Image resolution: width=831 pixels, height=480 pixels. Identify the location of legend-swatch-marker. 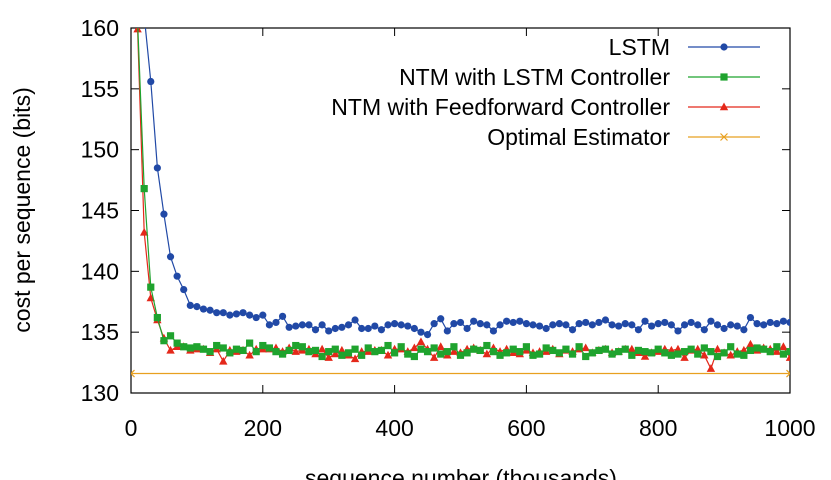
(724, 137).